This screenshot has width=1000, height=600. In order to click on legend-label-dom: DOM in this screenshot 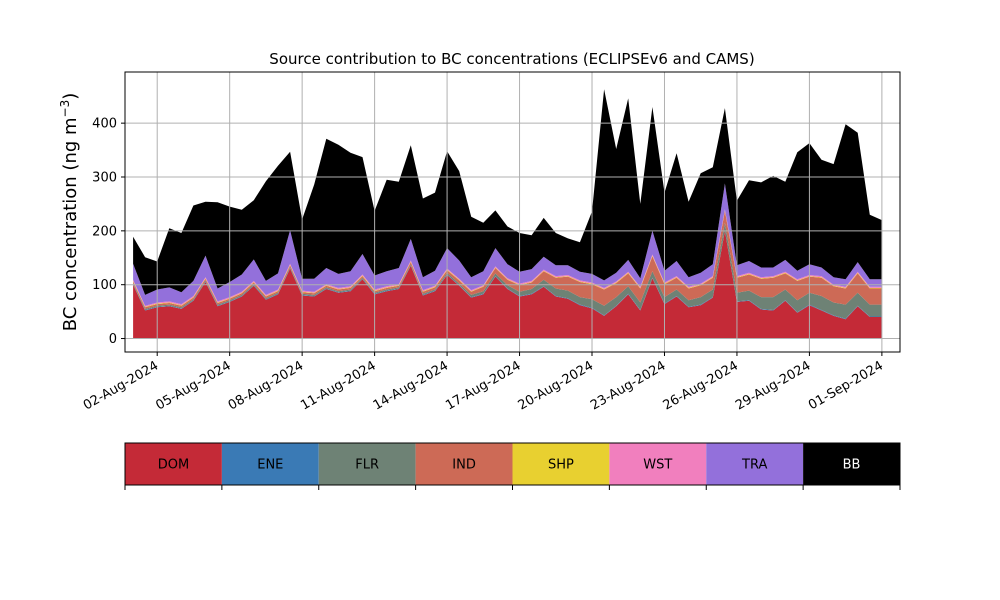, I will do `click(173, 465)`.